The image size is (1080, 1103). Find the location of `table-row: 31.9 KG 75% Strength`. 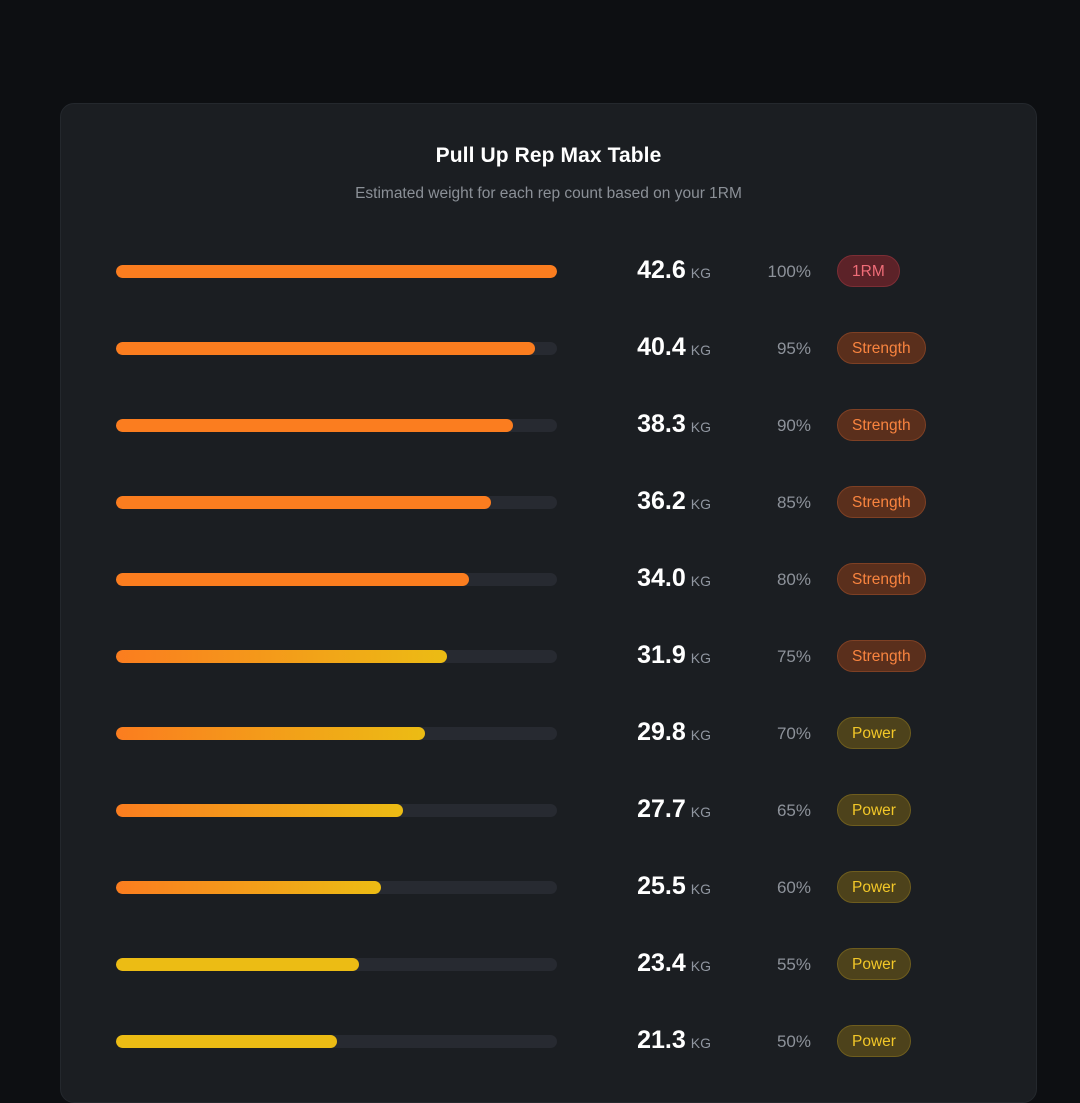

table-row: 31.9 KG 75% Strength is located at coordinates (548, 657).